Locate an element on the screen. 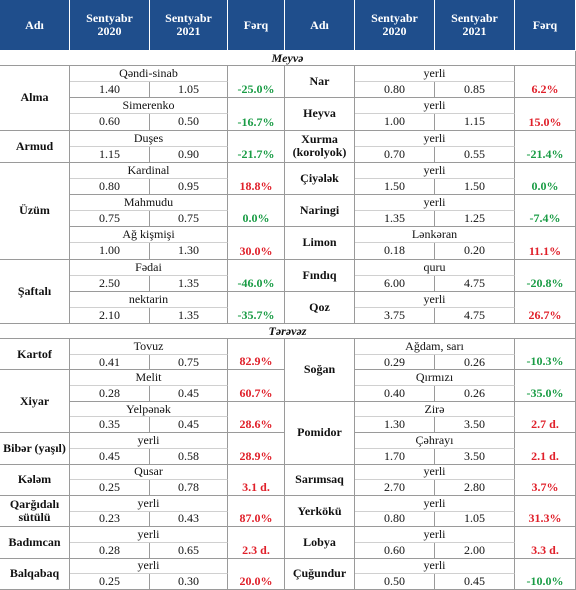  product-name: Şaftalı is located at coordinates (35, 291).